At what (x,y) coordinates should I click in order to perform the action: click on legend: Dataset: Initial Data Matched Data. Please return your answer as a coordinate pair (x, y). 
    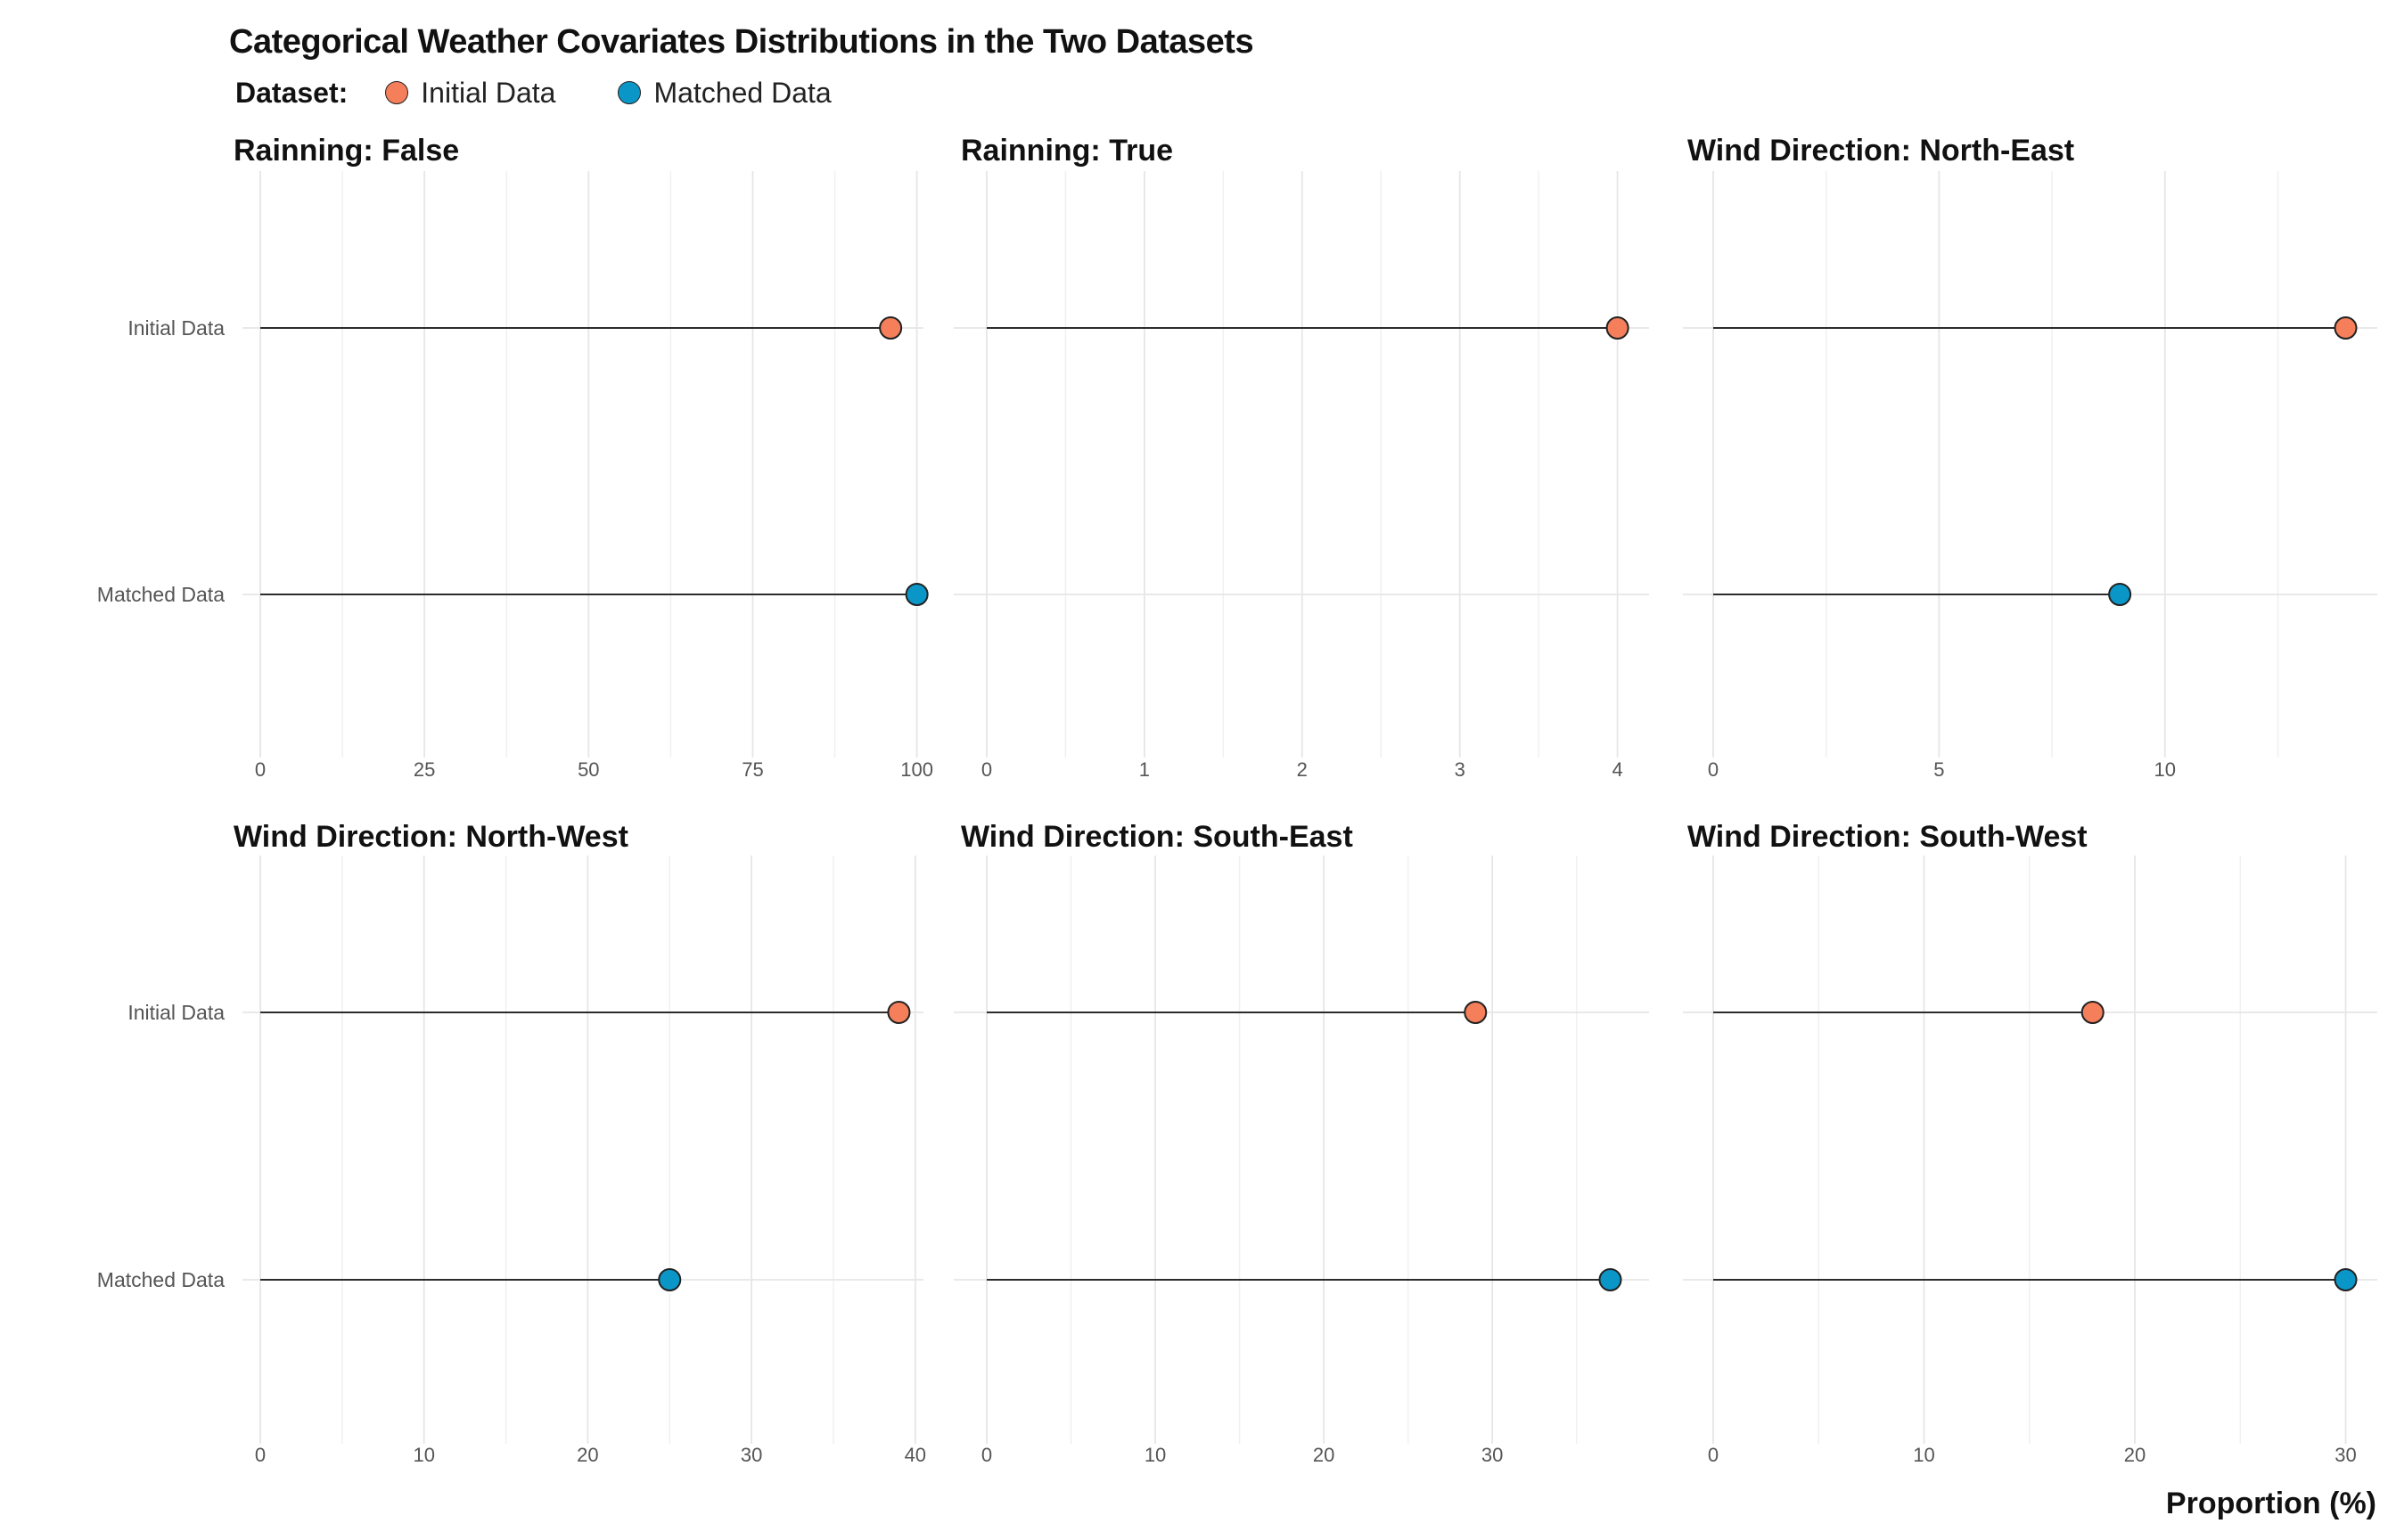
    Looking at the image, I should click on (564, 92).